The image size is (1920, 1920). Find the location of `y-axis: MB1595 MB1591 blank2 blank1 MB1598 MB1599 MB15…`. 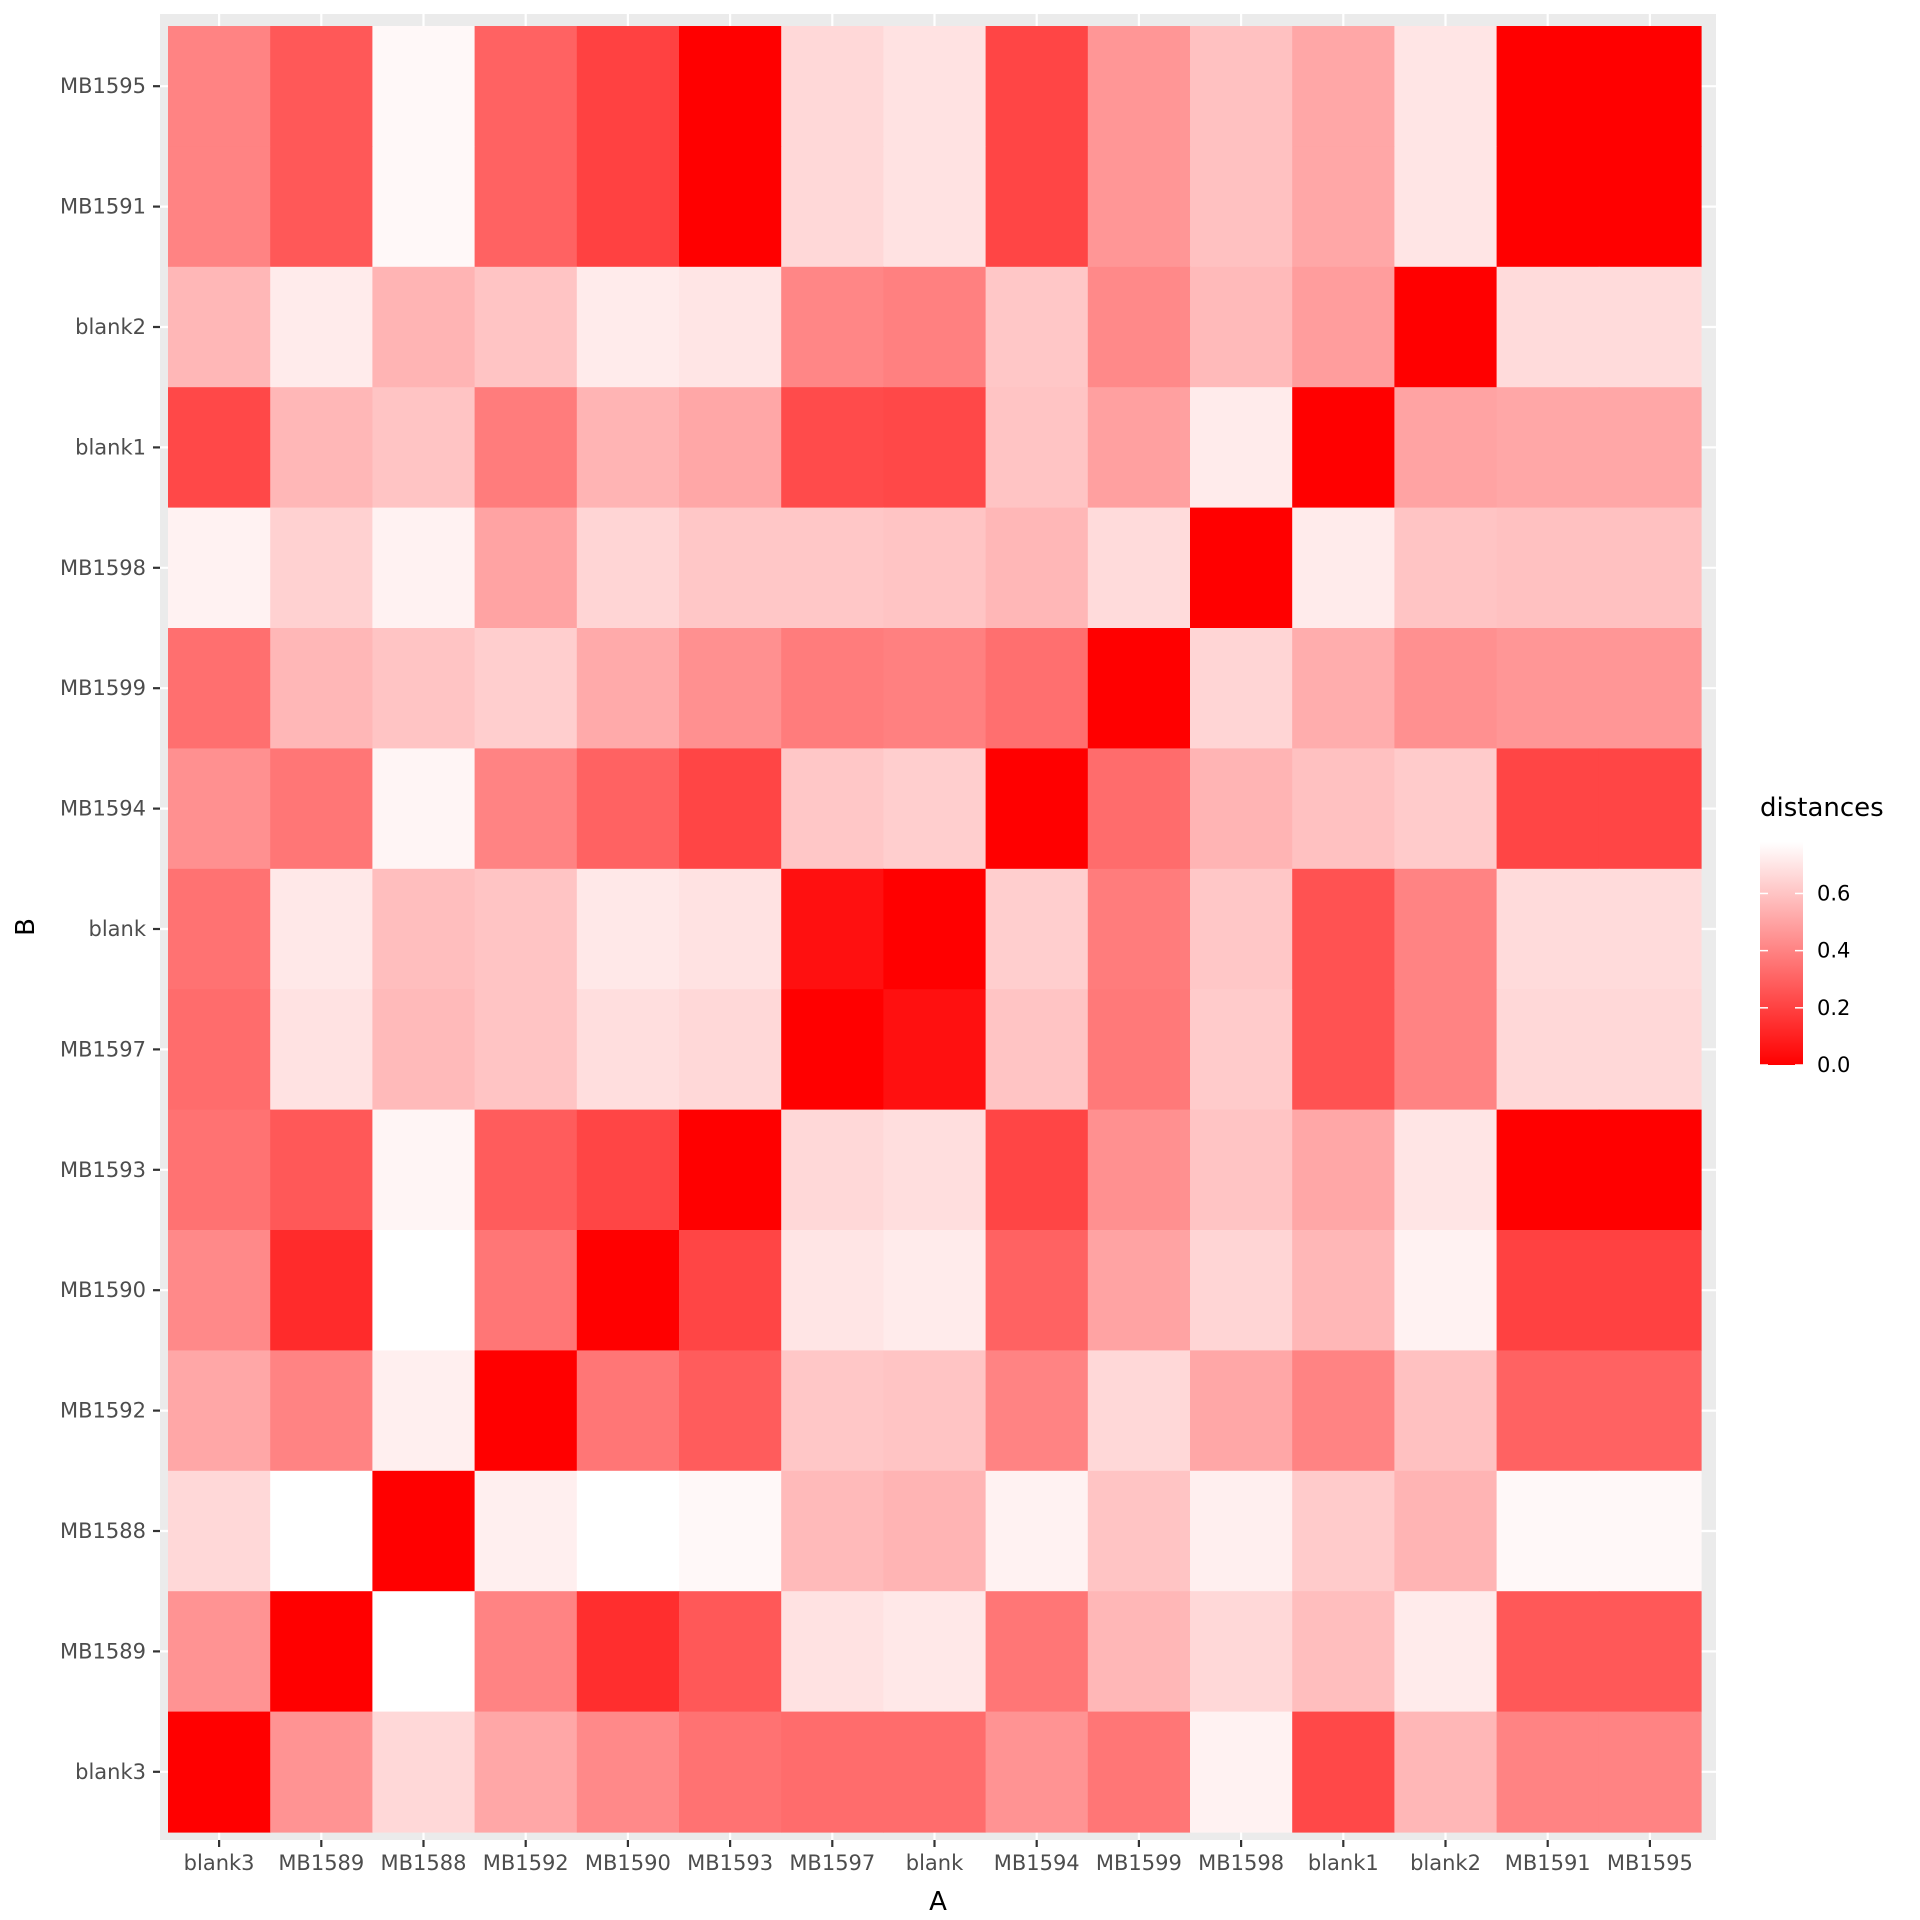

y-axis: MB1595 MB1591 blank2 blank1 MB1598 MB1599 MB15… is located at coordinates (110, 929).